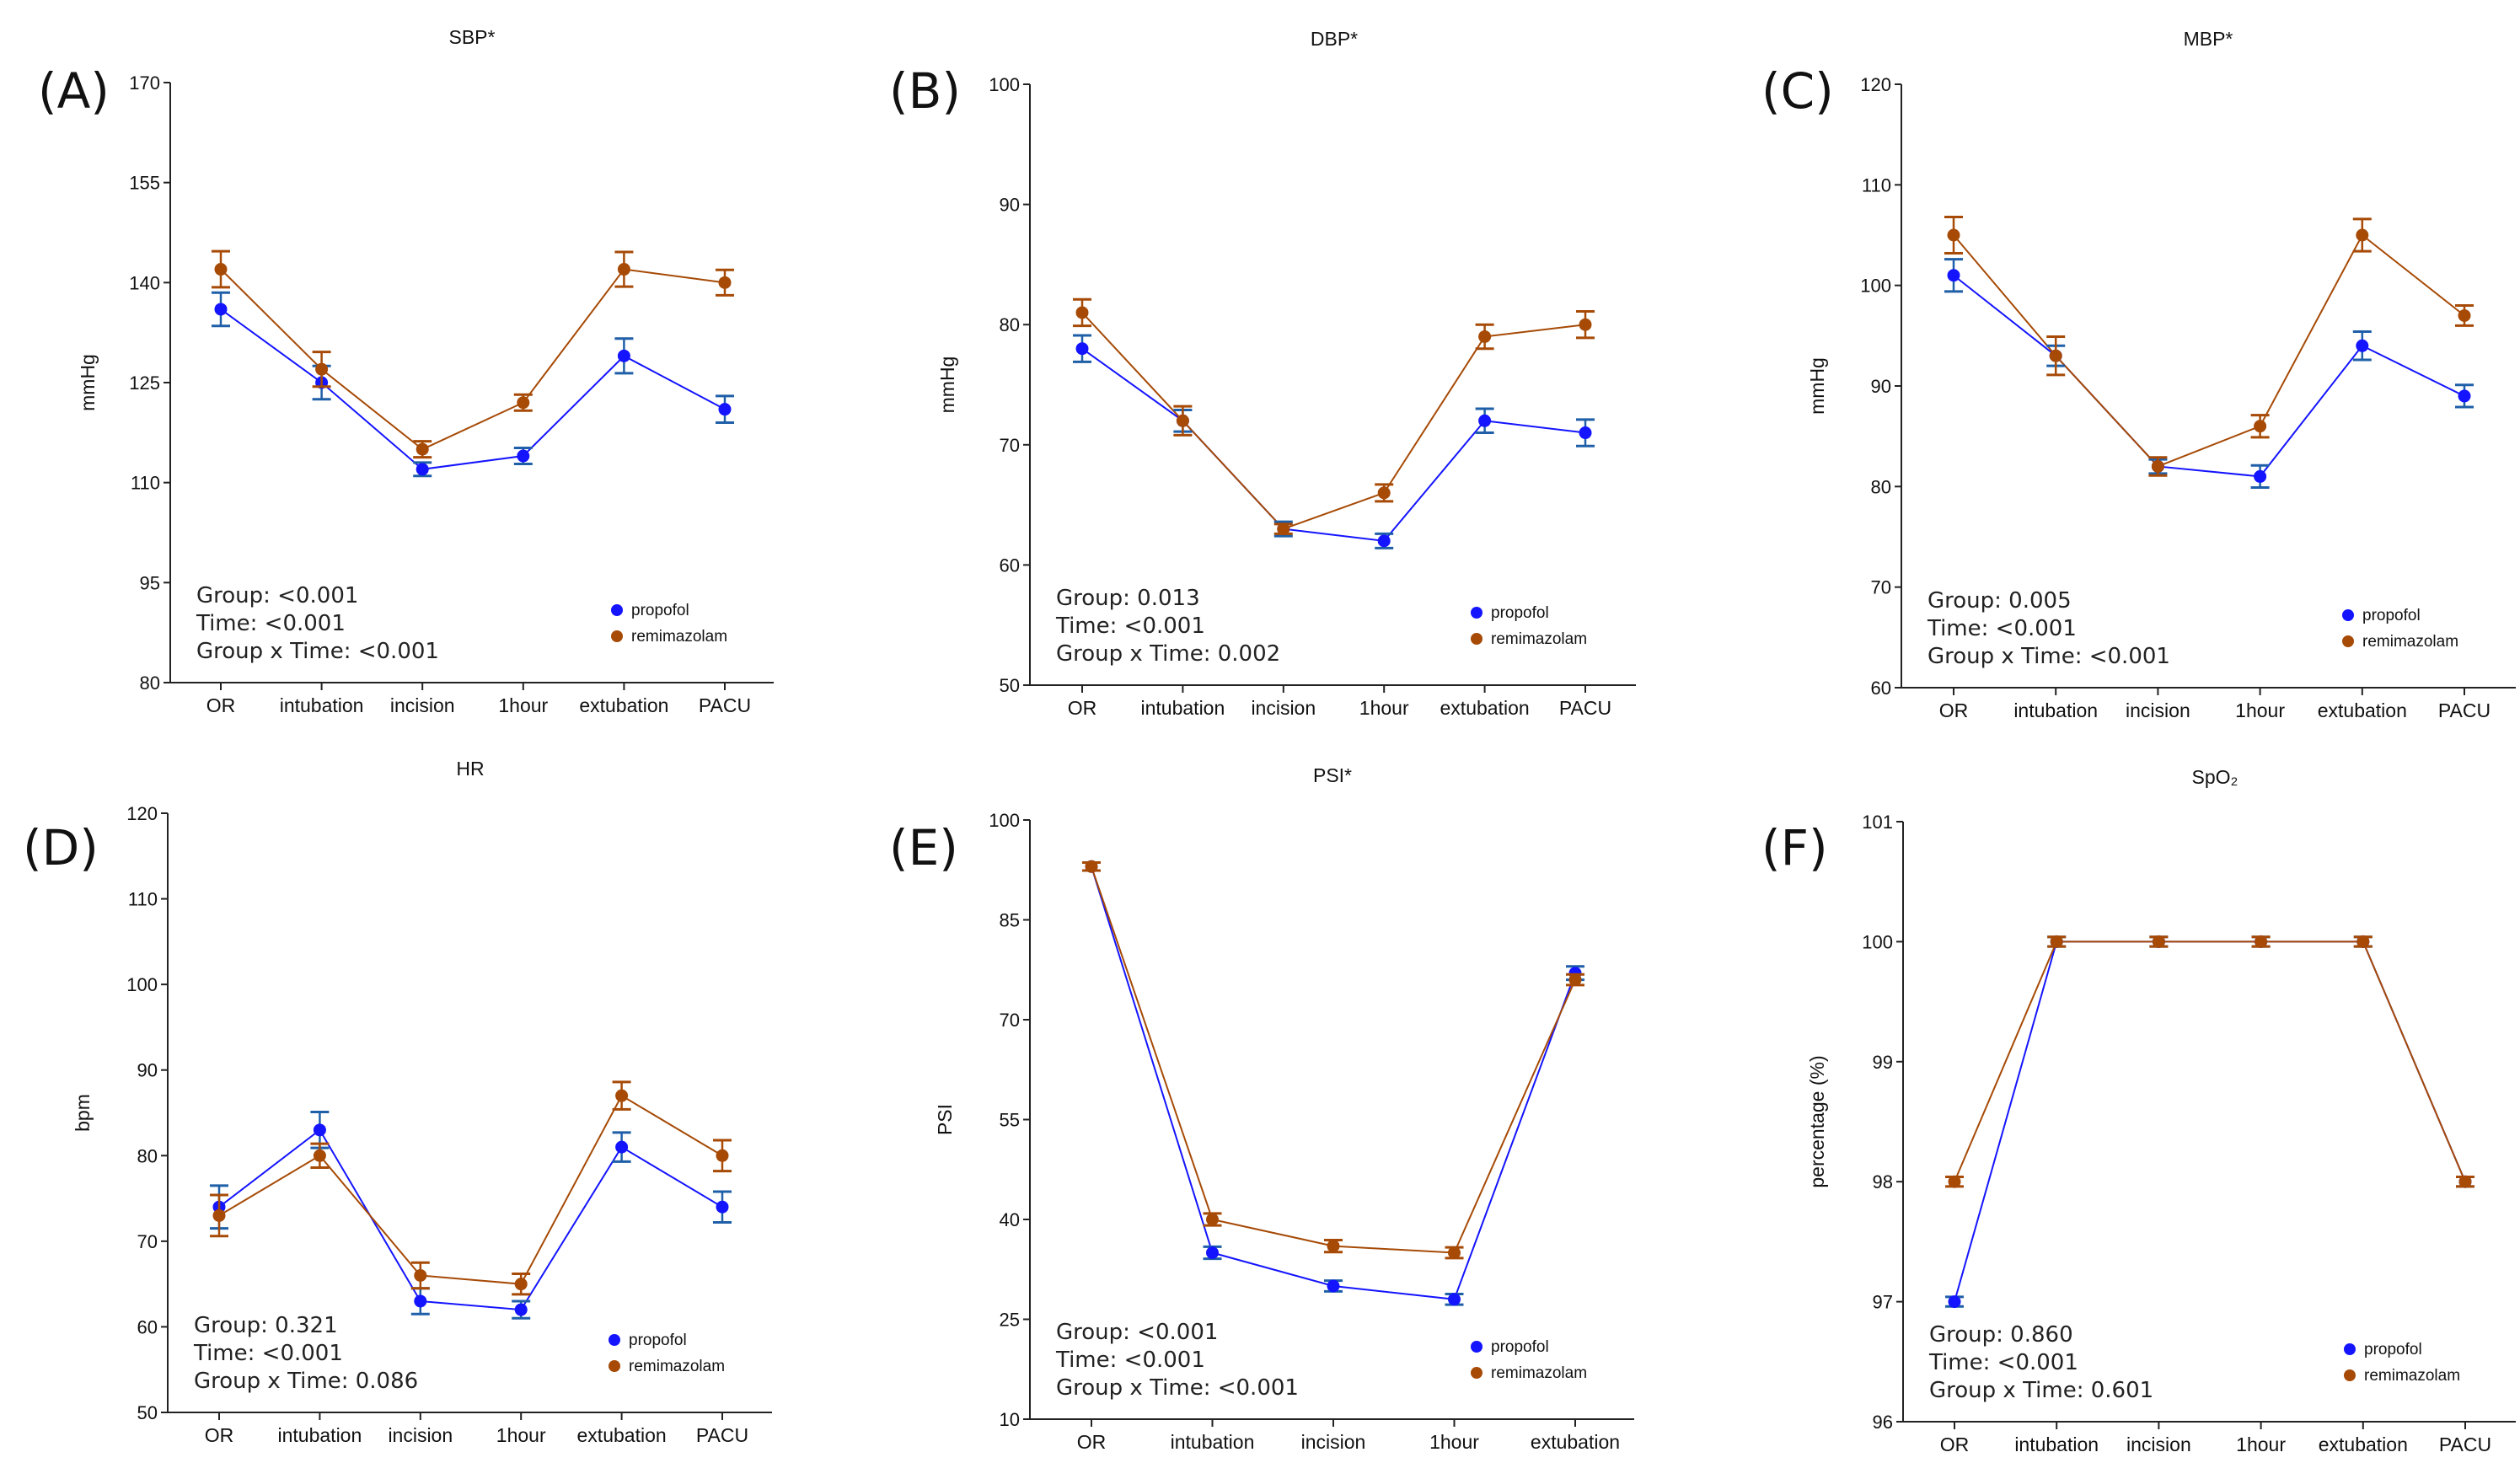  I want to click on y-axis-label: percentage (%), so click(1817, 1121).